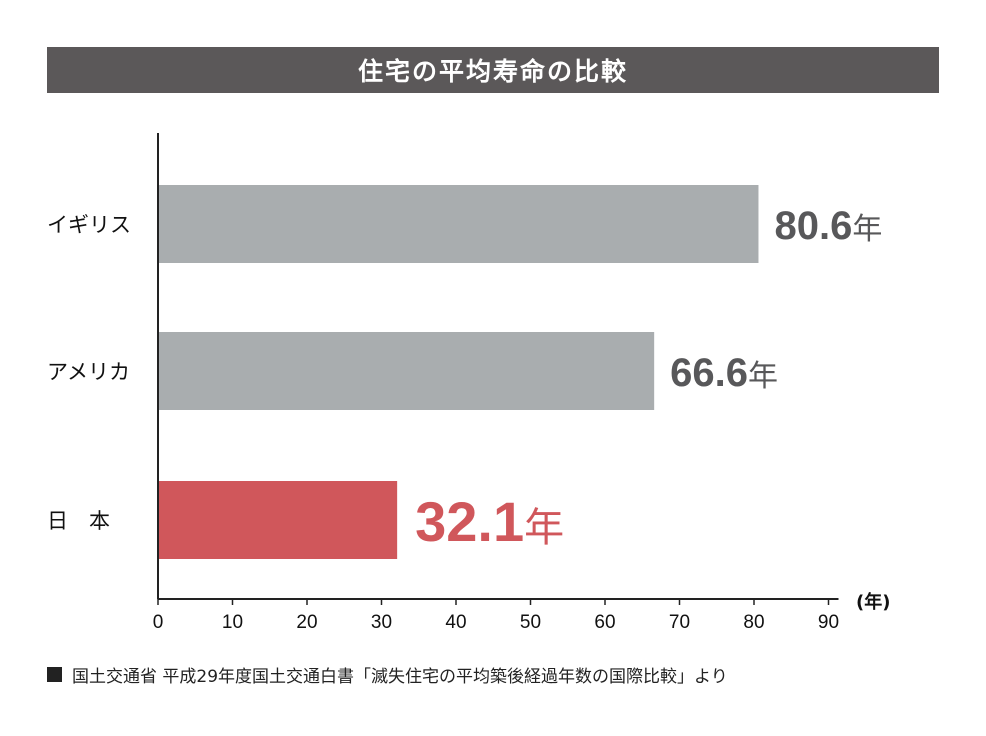 This screenshot has width=986, height=736. What do you see at coordinates (493, 70) in the screenshot?
I see `chart-title: 住宅の平均寿命の比較` at bounding box center [493, 70].